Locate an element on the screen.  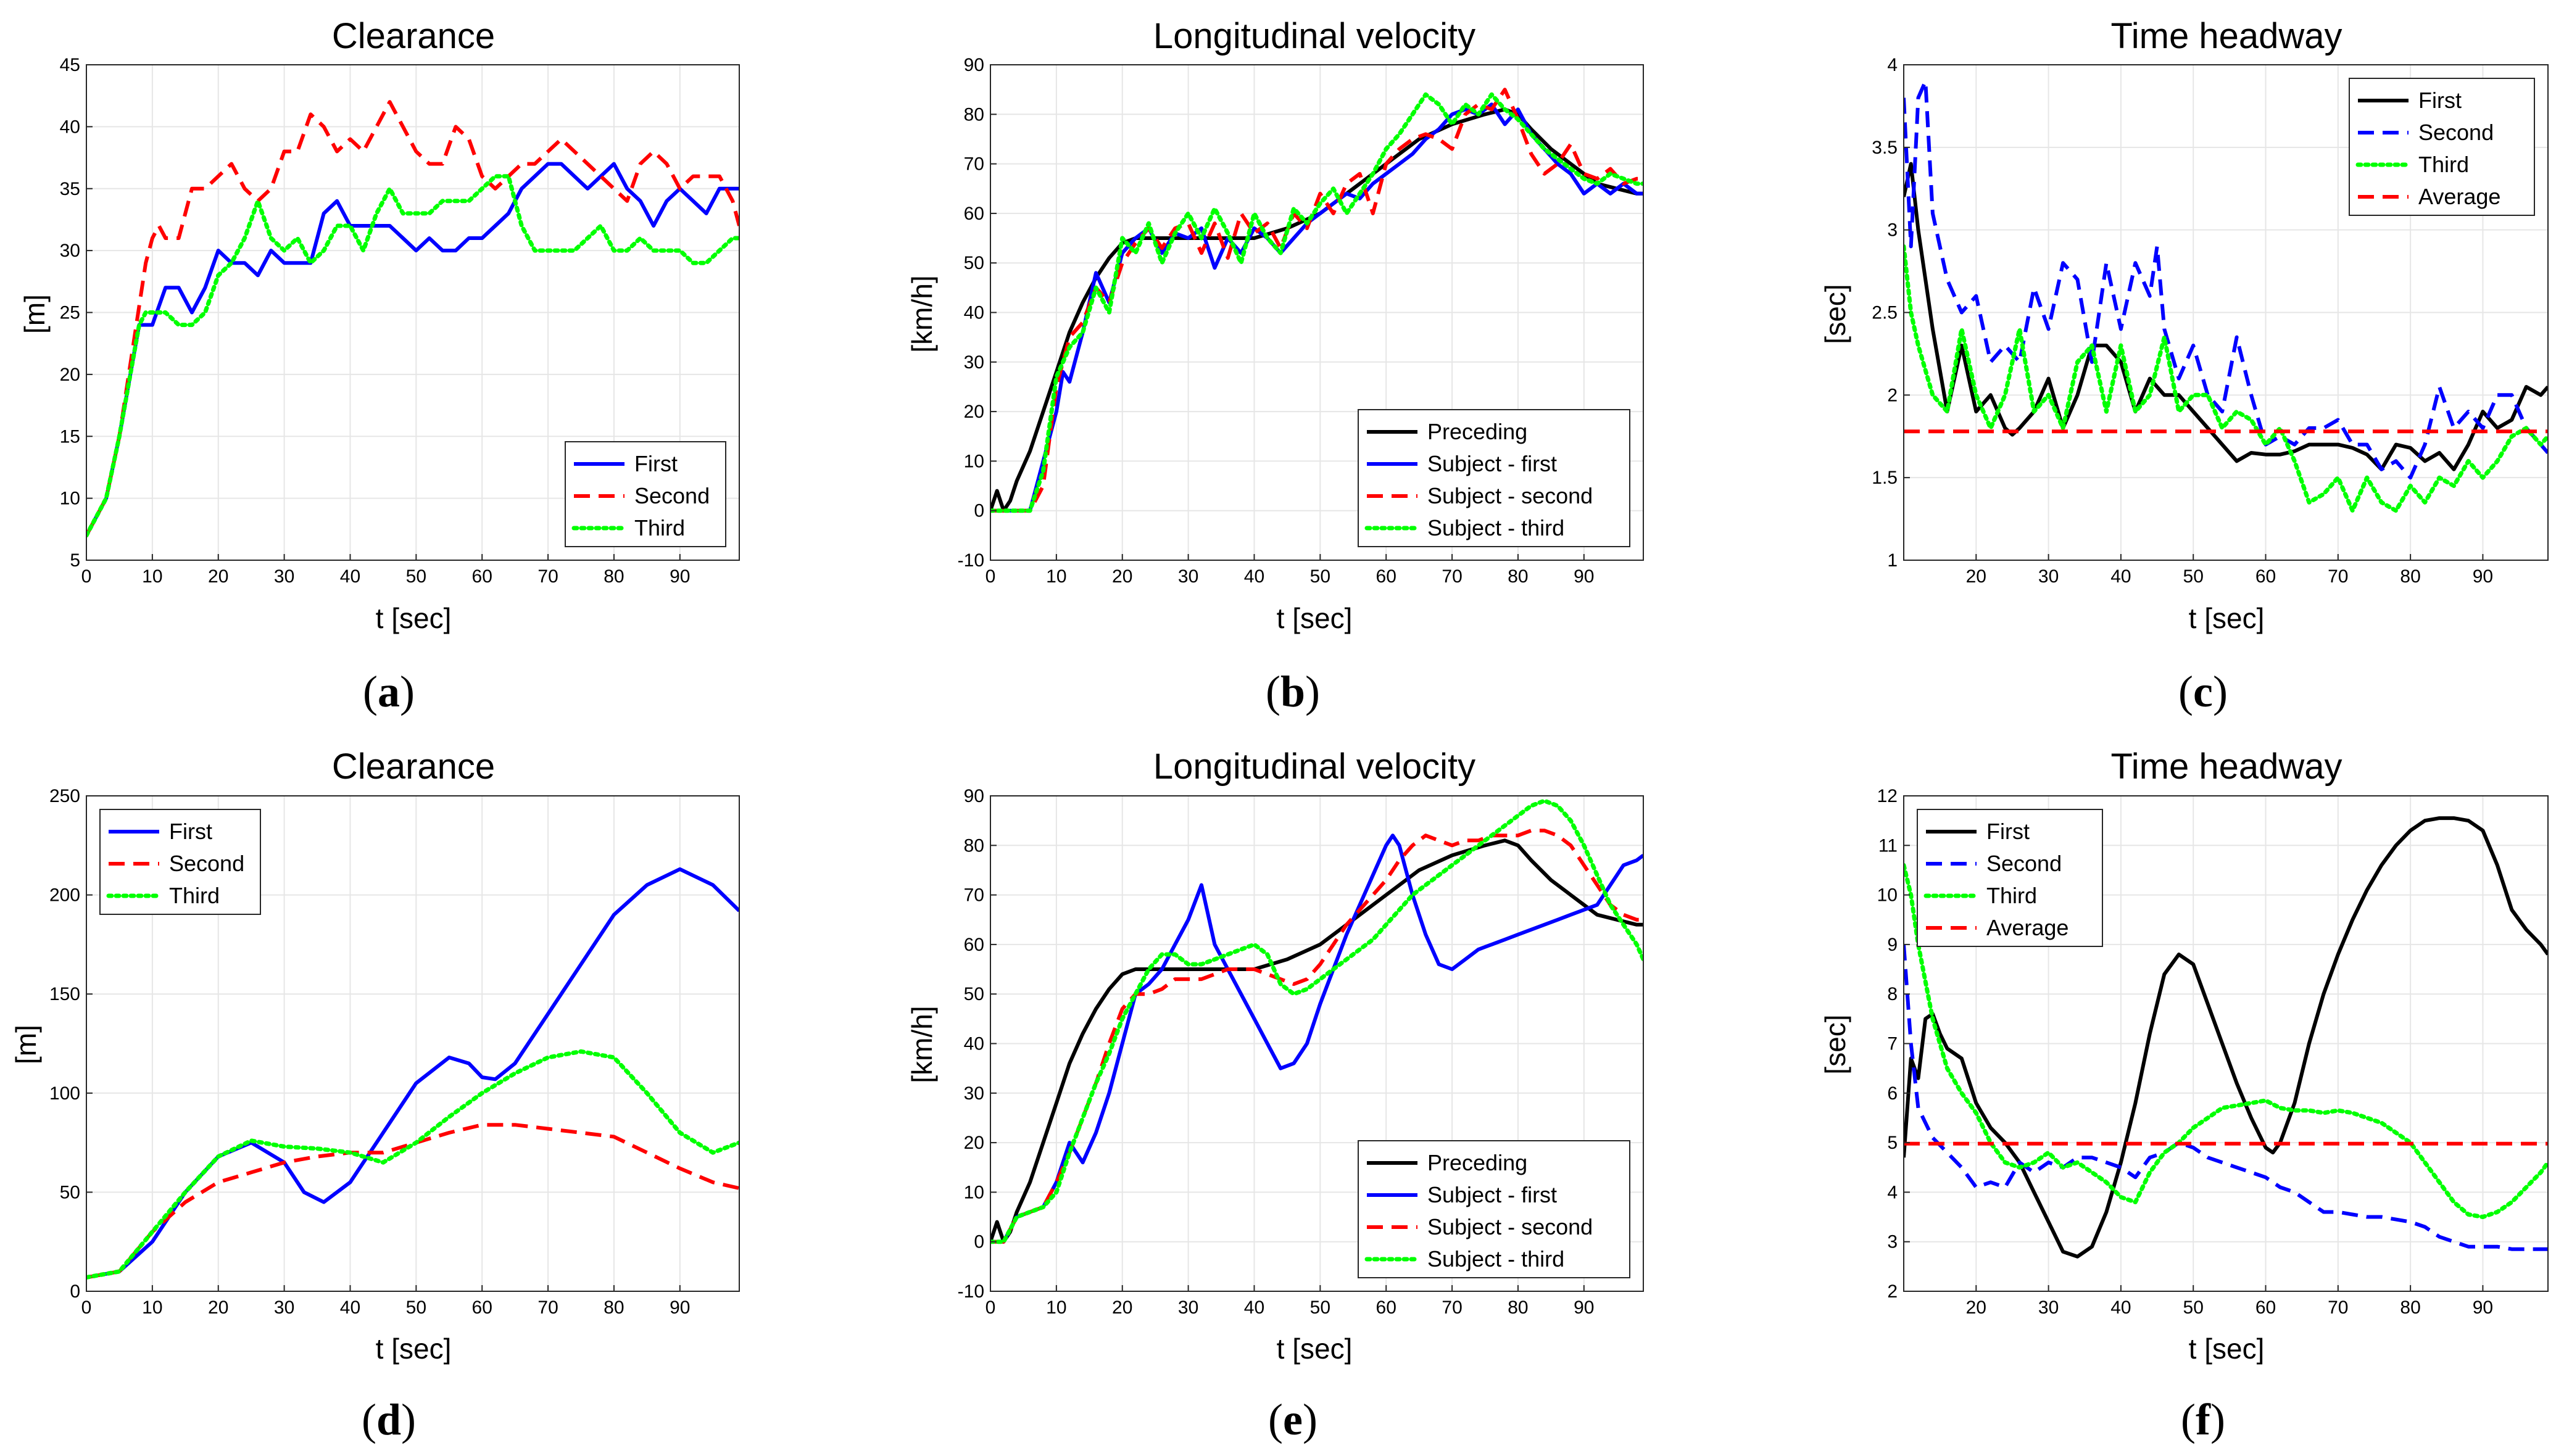
legend-label: Subject - third is located at coordinates (1495, 1259).